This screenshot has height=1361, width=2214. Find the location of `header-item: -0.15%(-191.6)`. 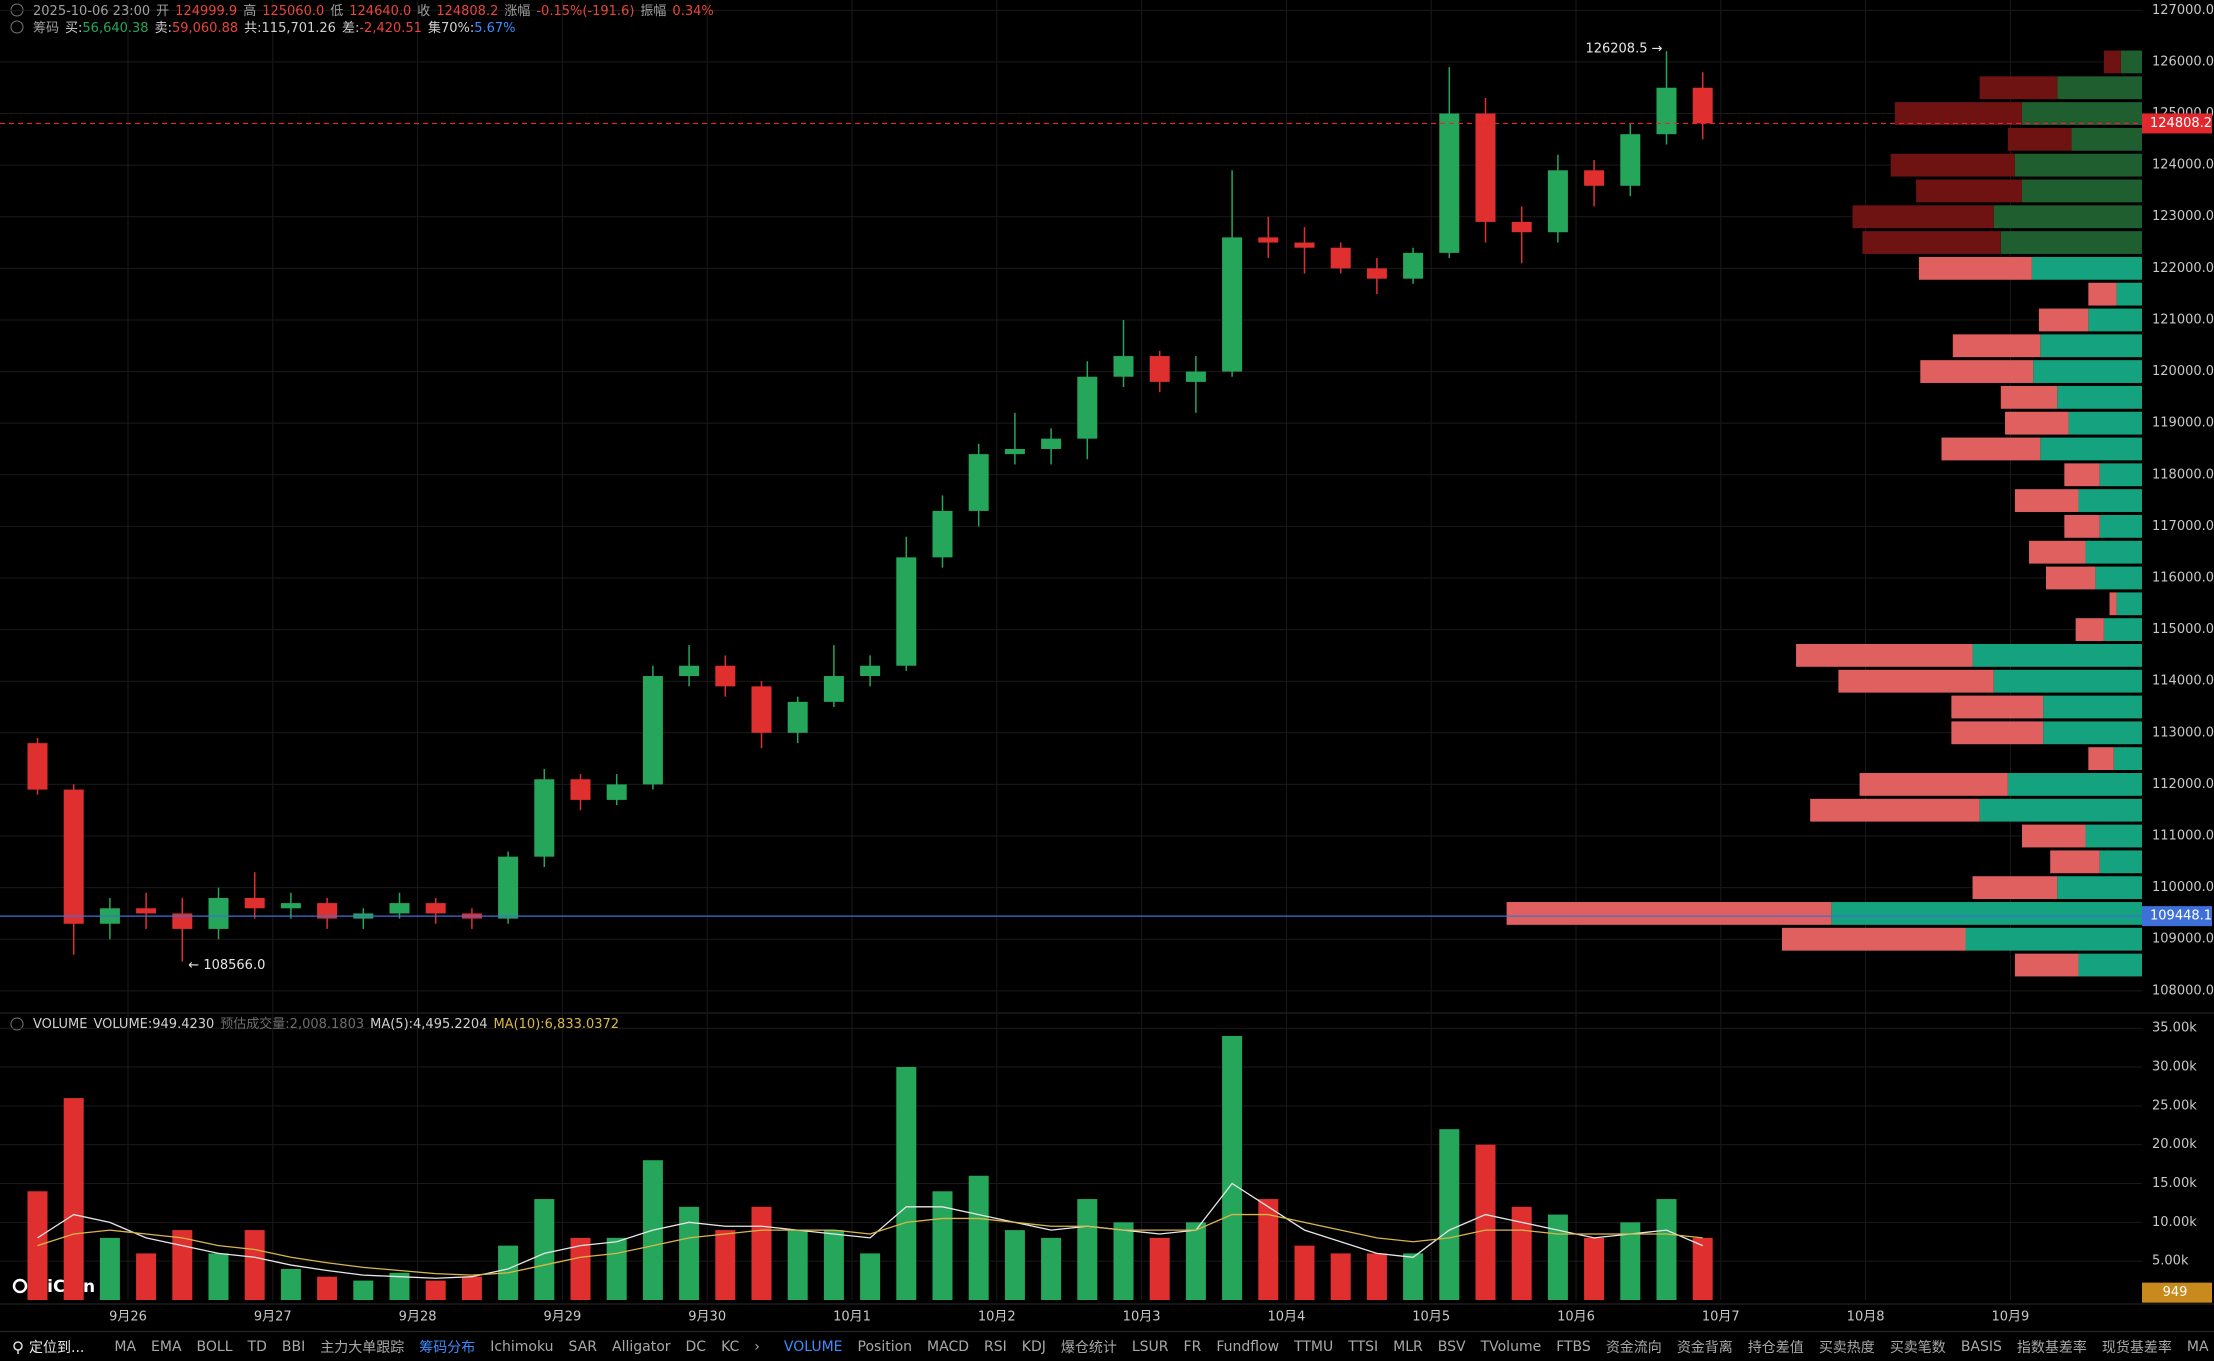

header-item: -0.15%(-191.6) is located at coordinates (585, 11).